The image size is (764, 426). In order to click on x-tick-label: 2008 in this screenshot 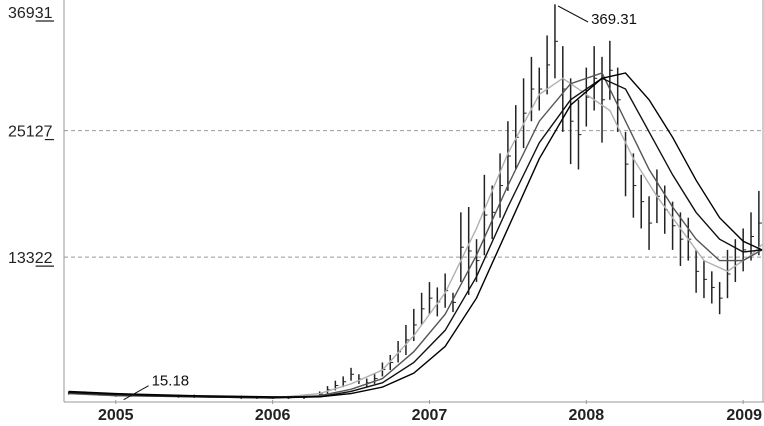, I will do `click(587, 415)`.